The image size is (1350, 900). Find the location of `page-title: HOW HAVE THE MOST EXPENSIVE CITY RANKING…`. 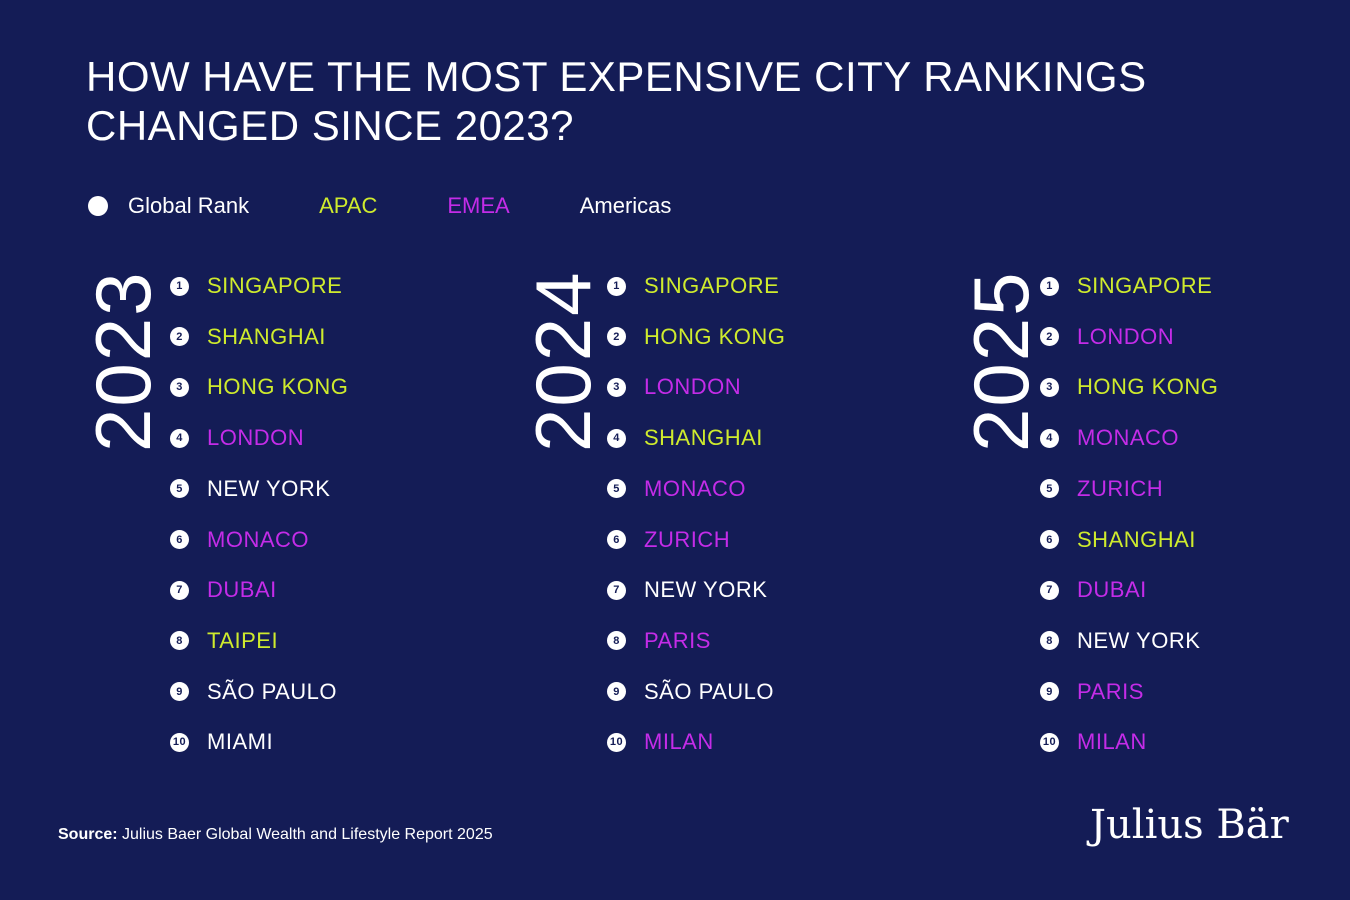

page-title: HOW HAVE THE MOST EXPENSIVE CITY RANKING… is located at coordinates (616, 101).